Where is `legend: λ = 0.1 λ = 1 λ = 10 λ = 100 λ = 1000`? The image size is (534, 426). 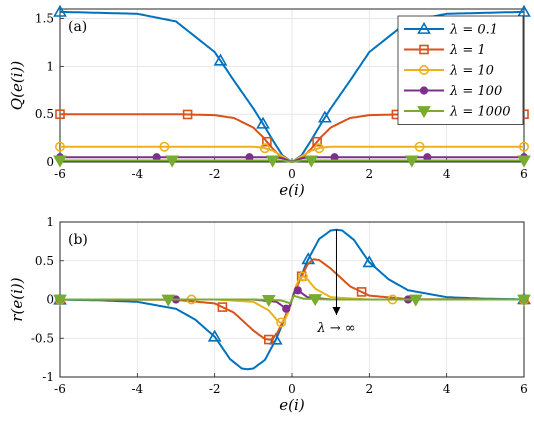
legend: λ = 0.1 λ = 1 λ = 10 λ = 100 λ = 1000 is located at coordinates (460, 70).